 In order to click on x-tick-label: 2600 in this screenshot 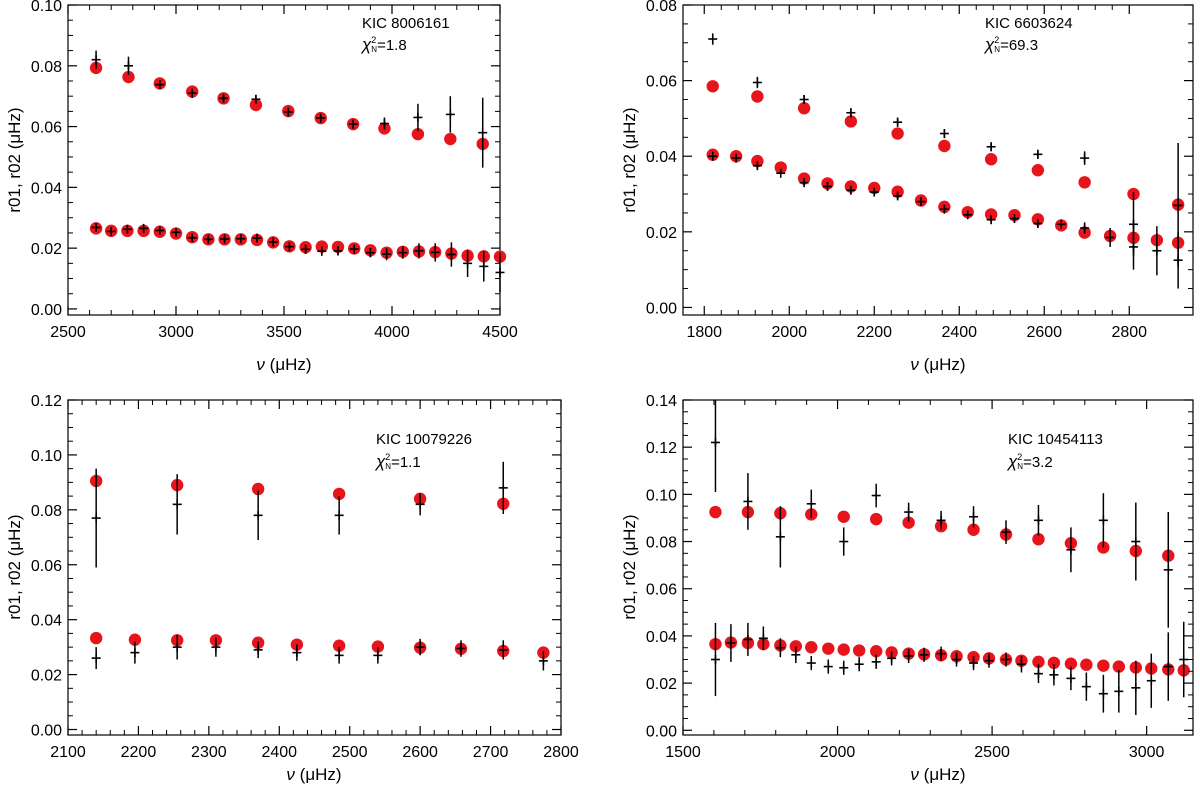, I will do `click(1044, 332)`.